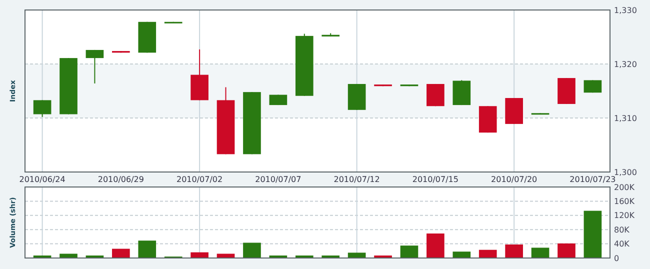 The height and width of the screenshot is (269, 650). What do you see at coordinates (622, 229) in the screenshot?
I see `y-tick-label: 80K` at bounding box center [622, 229].